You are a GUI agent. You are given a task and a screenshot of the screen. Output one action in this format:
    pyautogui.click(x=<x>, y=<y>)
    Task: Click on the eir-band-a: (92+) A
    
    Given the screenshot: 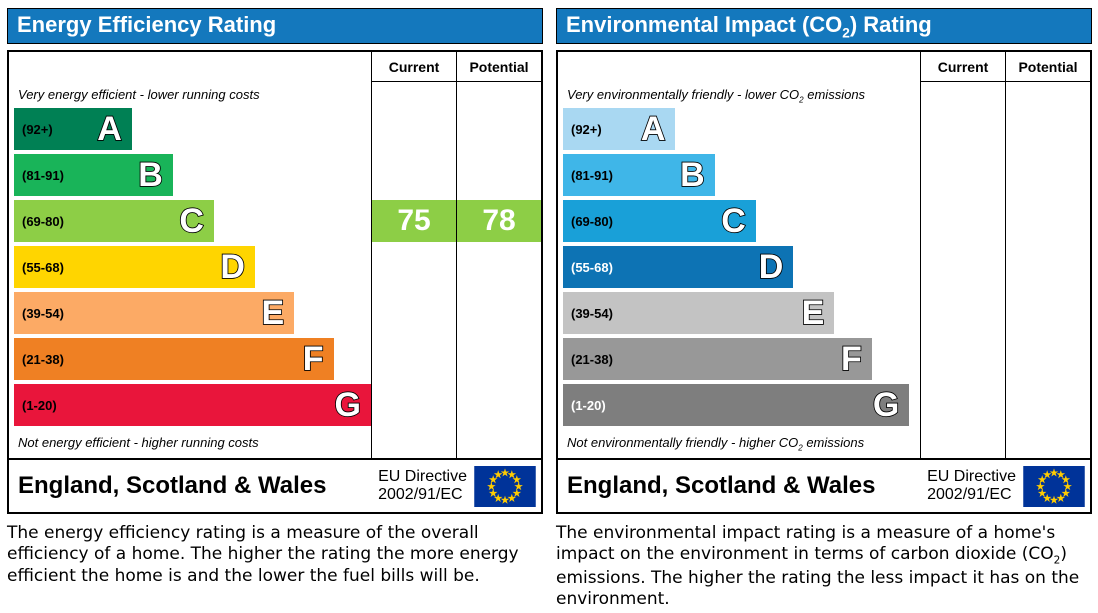 What is the action you would take?
    pyautogui.click(x=619, y=129)
    